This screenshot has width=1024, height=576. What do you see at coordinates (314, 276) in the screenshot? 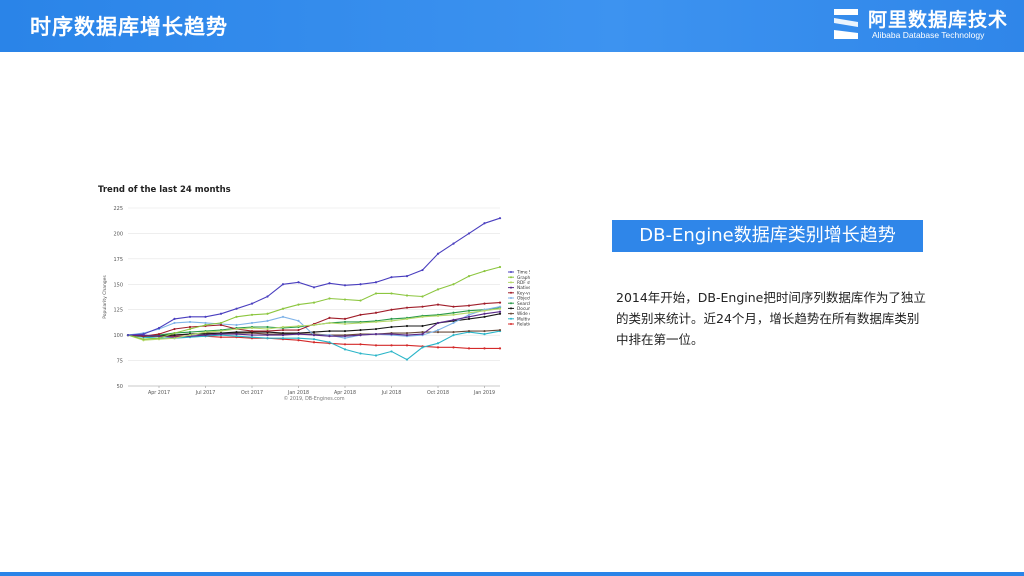
I see `series-line` at bounding box center [314, 276].